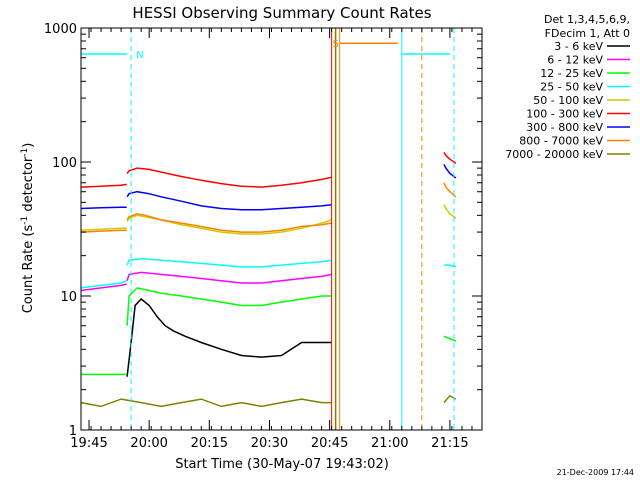 The width and height of the screenshot is (640, 484). What do you see at coordinates (28, 269) in the screenshot?
I see `y-axis-label-main: Count Rate (s` at bounding box center [28, 269].